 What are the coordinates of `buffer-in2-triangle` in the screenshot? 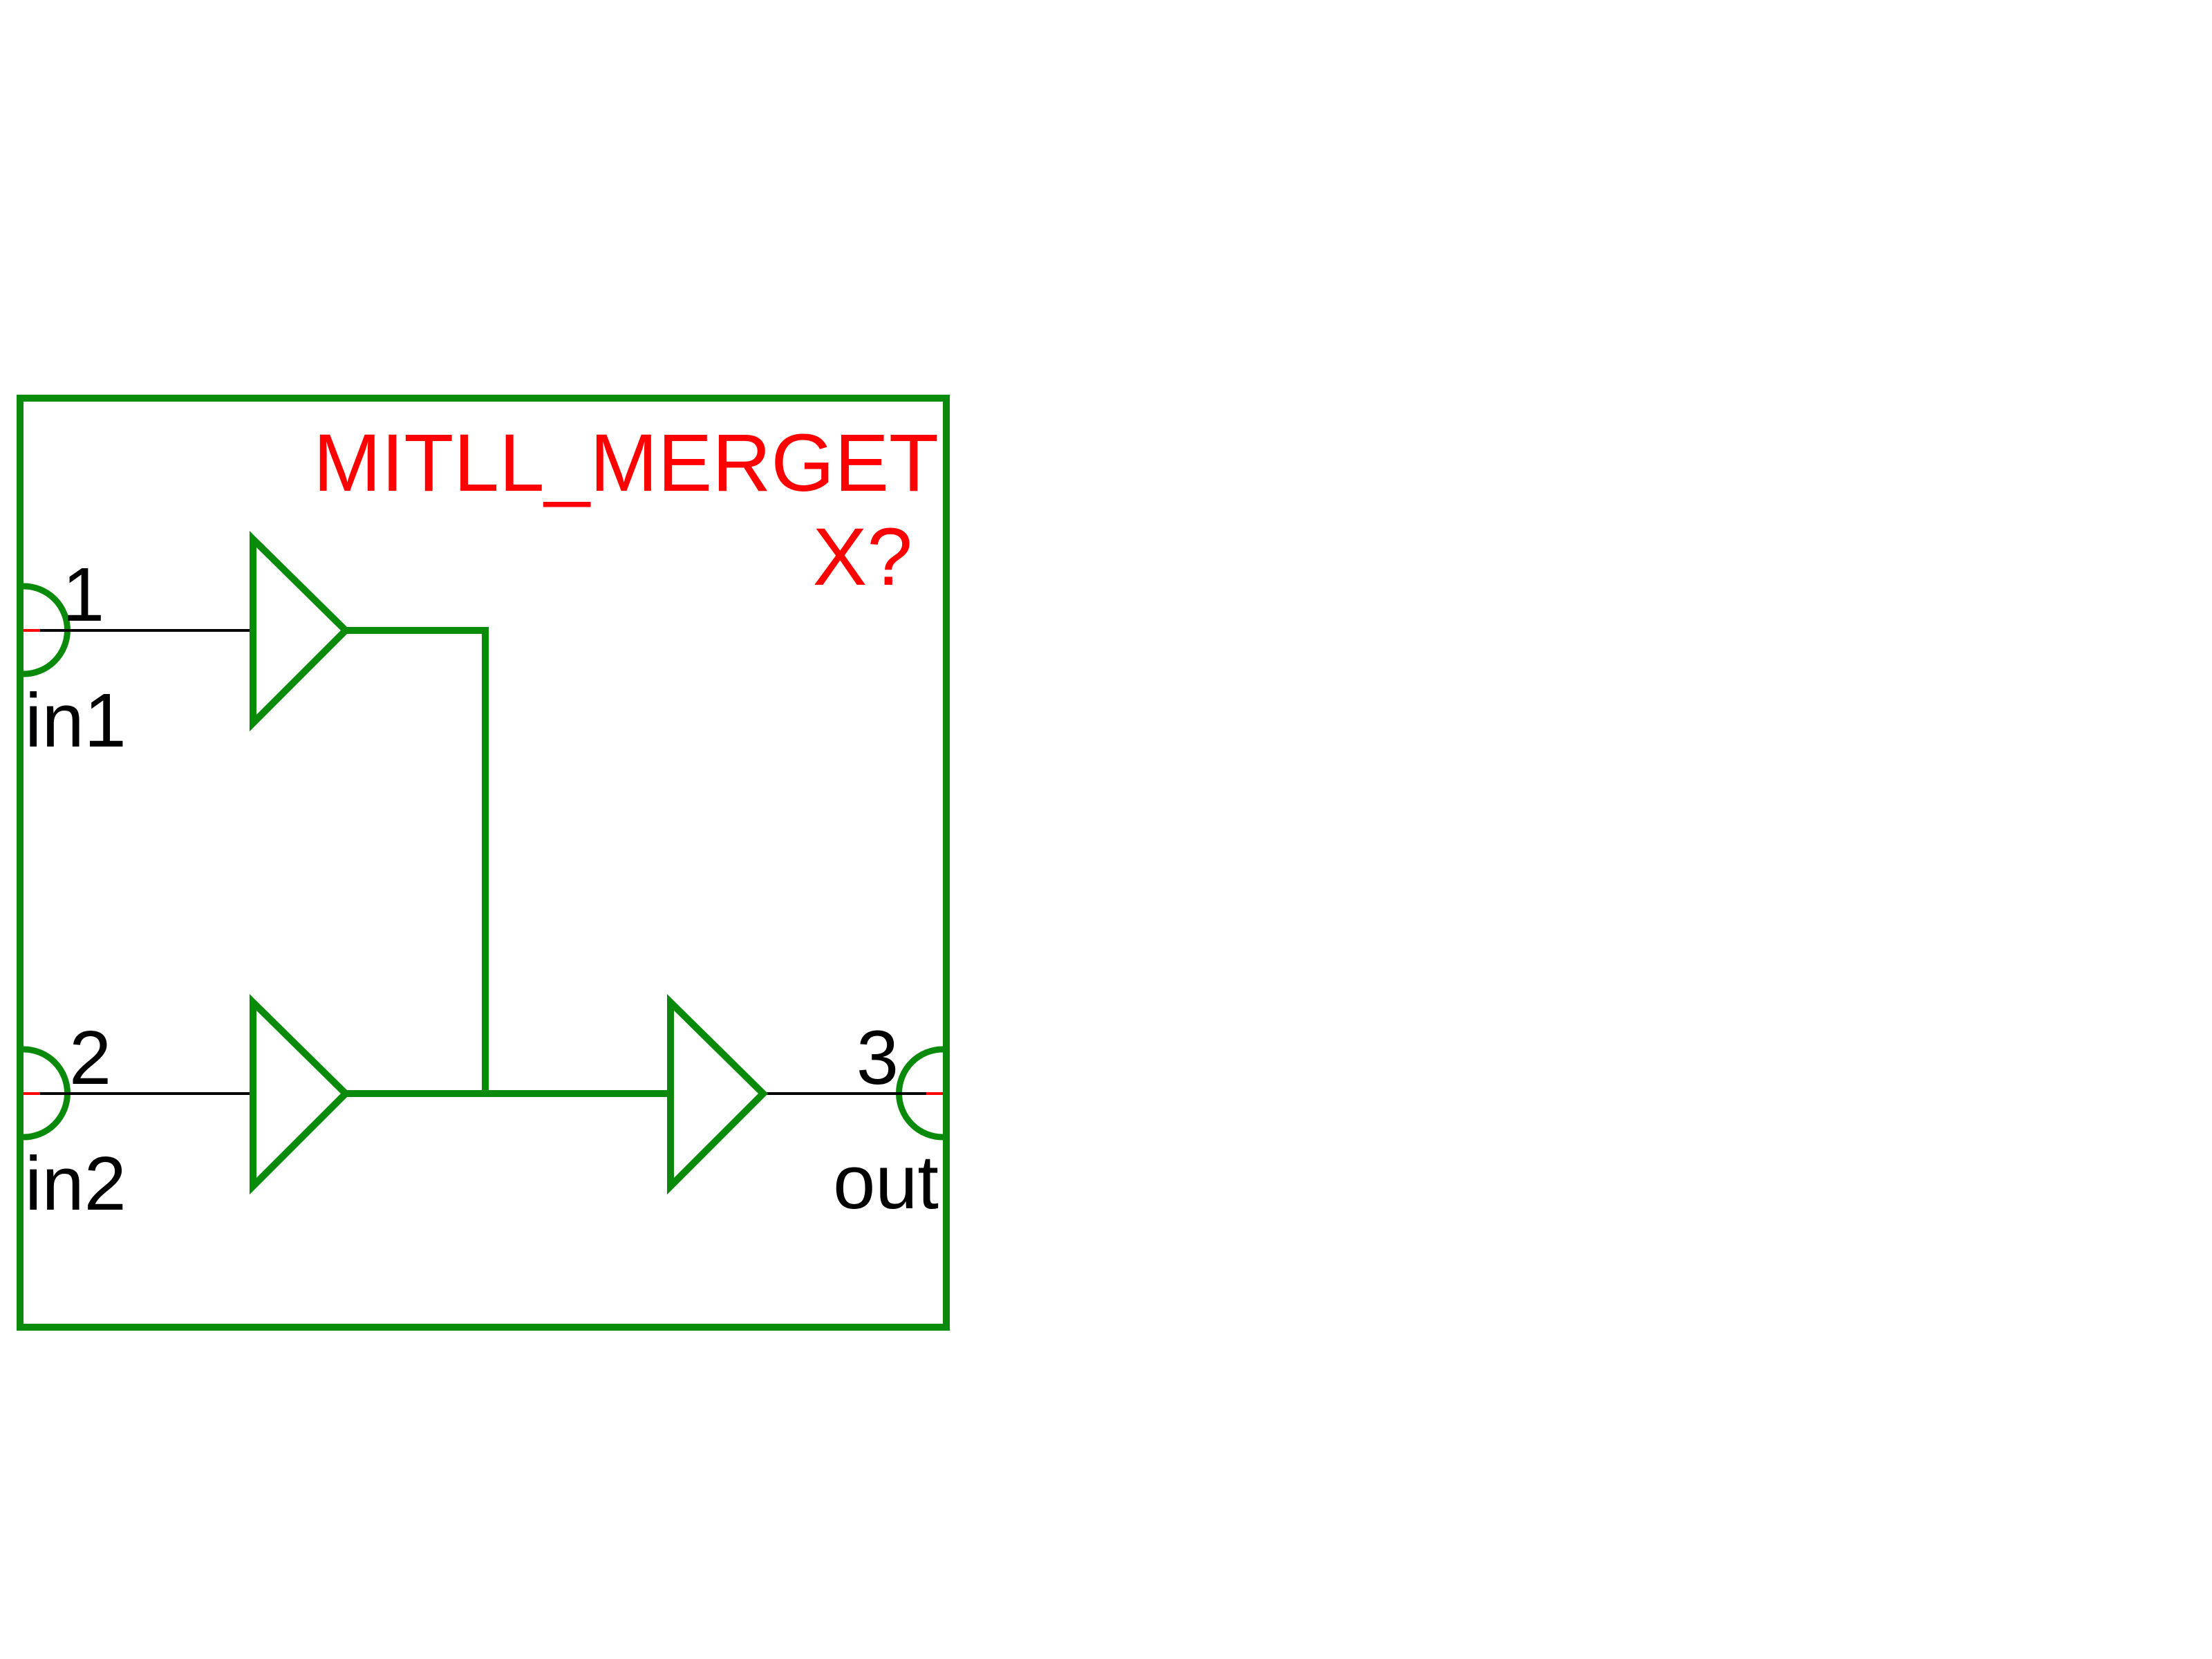 It's located at (300, 1094).